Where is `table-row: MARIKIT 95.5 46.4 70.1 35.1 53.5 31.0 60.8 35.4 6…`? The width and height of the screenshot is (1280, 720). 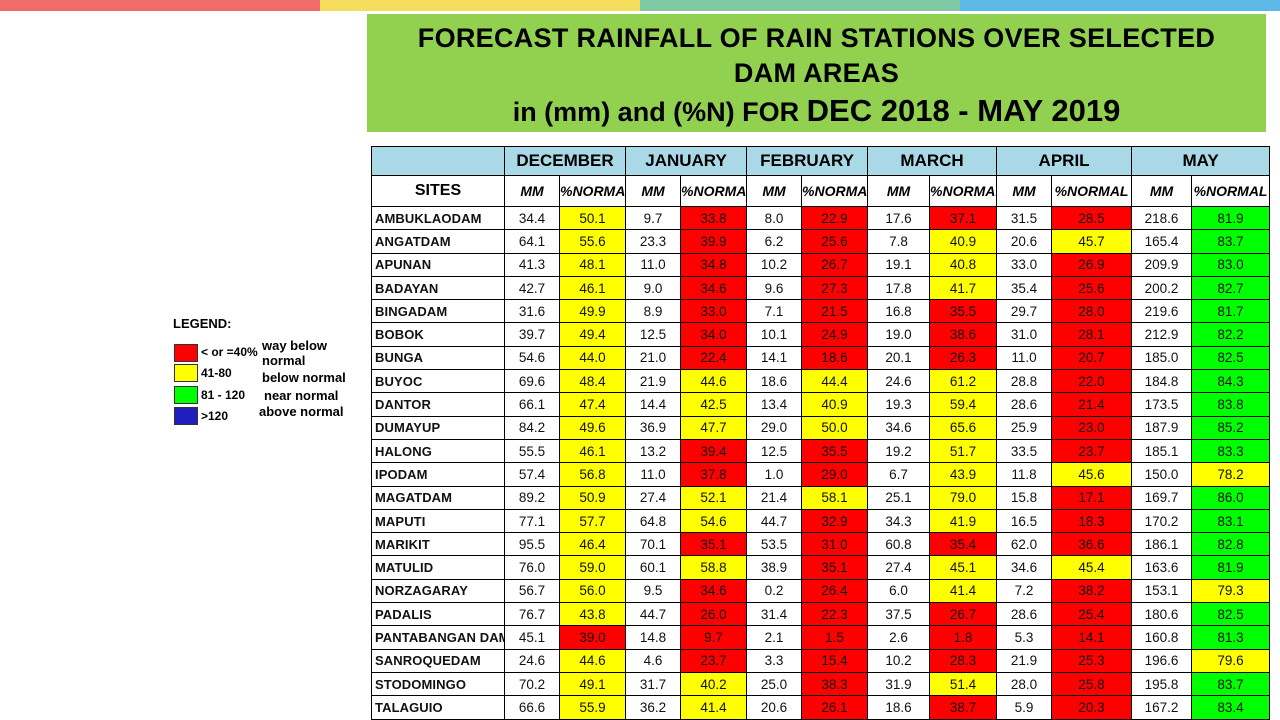
table-row: MARIKIT 95.5 46.4 70.1 35.1 53.5 31.0 60.8 35.4 6… is located at coordinates (821, 544).